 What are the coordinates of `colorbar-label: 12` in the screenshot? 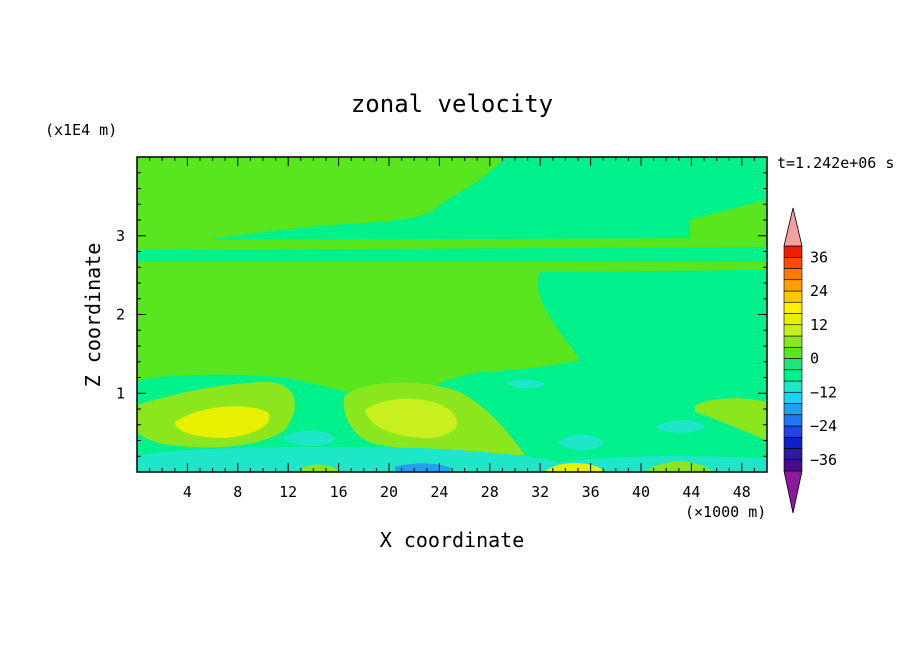 It's located at (819, 325).